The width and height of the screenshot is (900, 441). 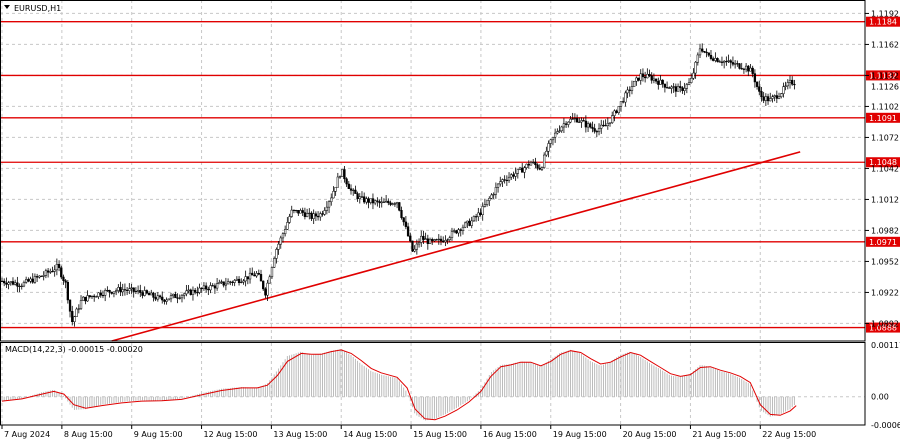 I want to click on macd-signal-line, so click(x=399, y=385).